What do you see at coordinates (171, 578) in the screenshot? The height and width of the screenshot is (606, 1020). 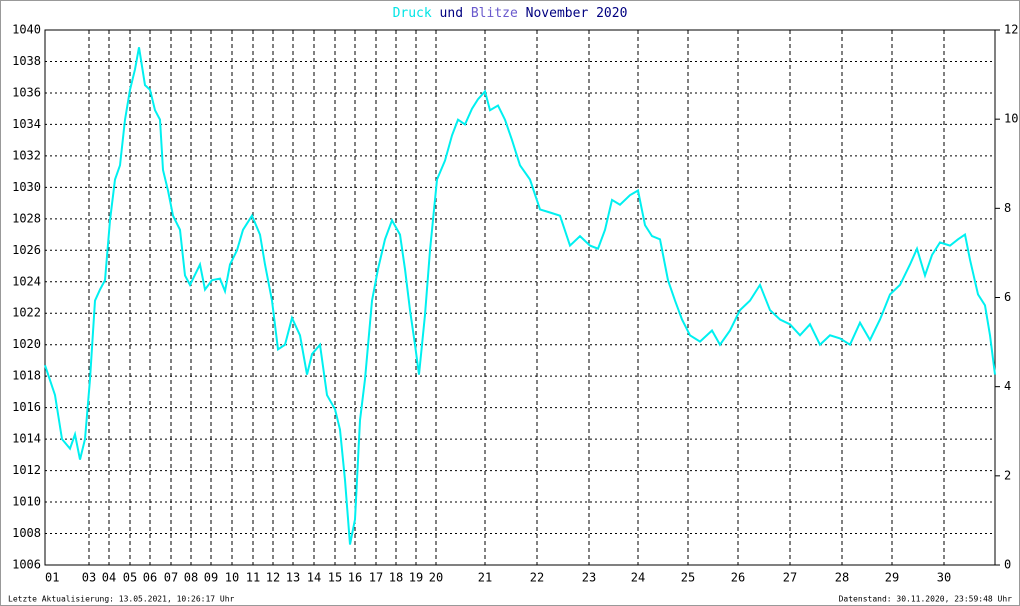 I see `x-tick-label: 07` at bounding box center [171, 578].